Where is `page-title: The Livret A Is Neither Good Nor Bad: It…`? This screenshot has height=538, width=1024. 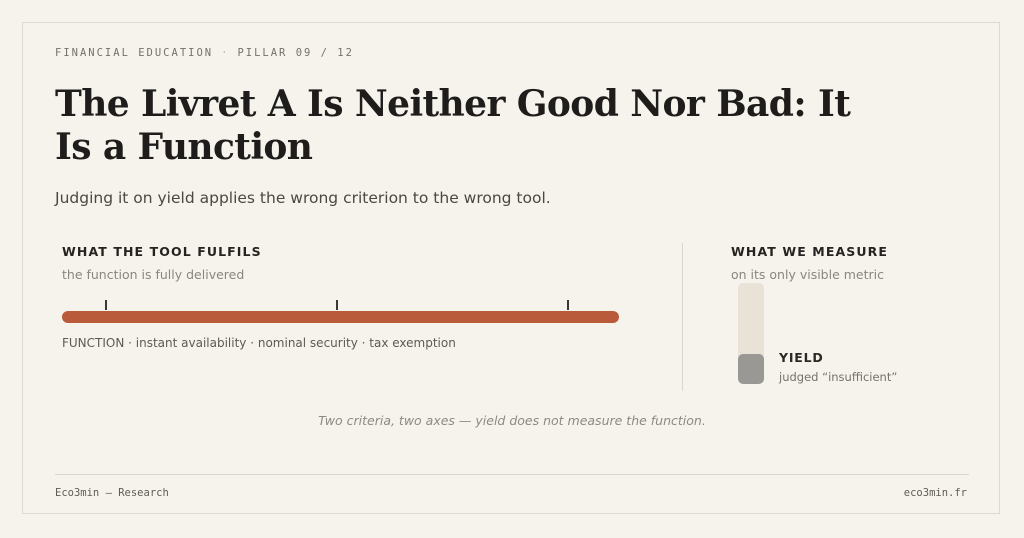 page-title: The Livret A Is Neither Good Nor Bad: It… is located at coordinates (453, 125).